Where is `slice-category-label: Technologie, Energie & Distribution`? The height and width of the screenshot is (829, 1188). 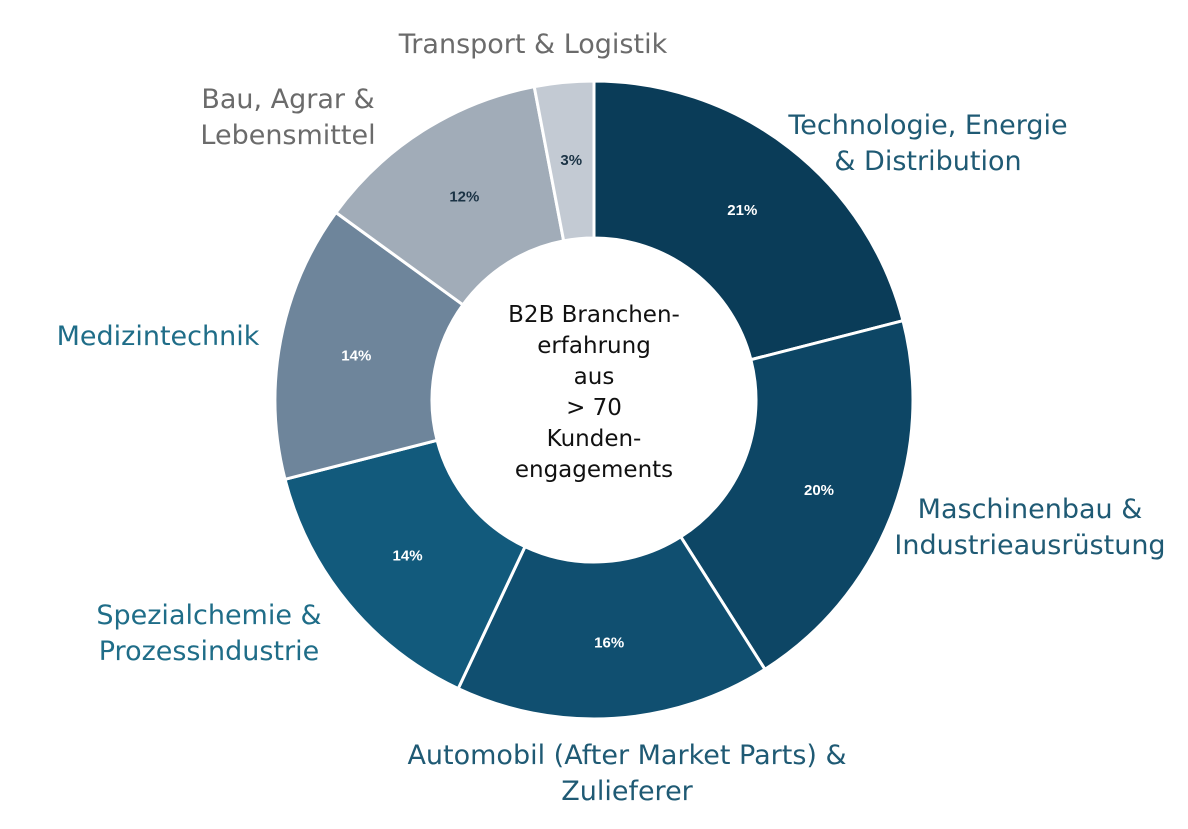 slice-category-label: Technologie, Energie & Distribution is located at coordinates (927, 143).